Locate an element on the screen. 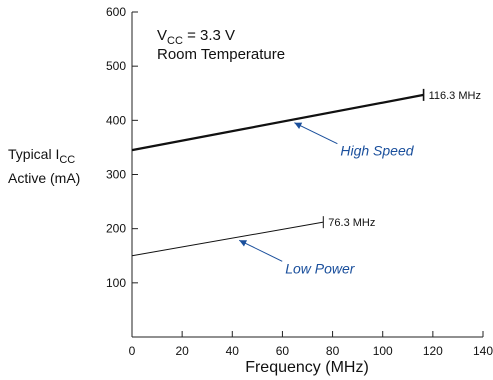 This screenshot has height=380, width=493. condition-line-1: VCC = 3.3 V is located at coordinates (196, 37).